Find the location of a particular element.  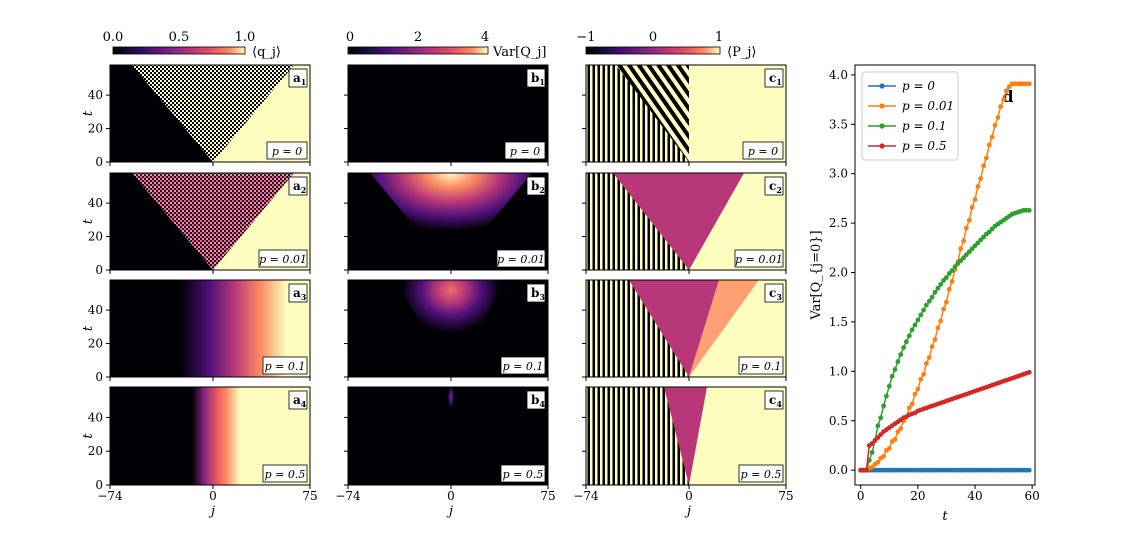

p-value-text: p = 0 is located at coordinates (763, 151).